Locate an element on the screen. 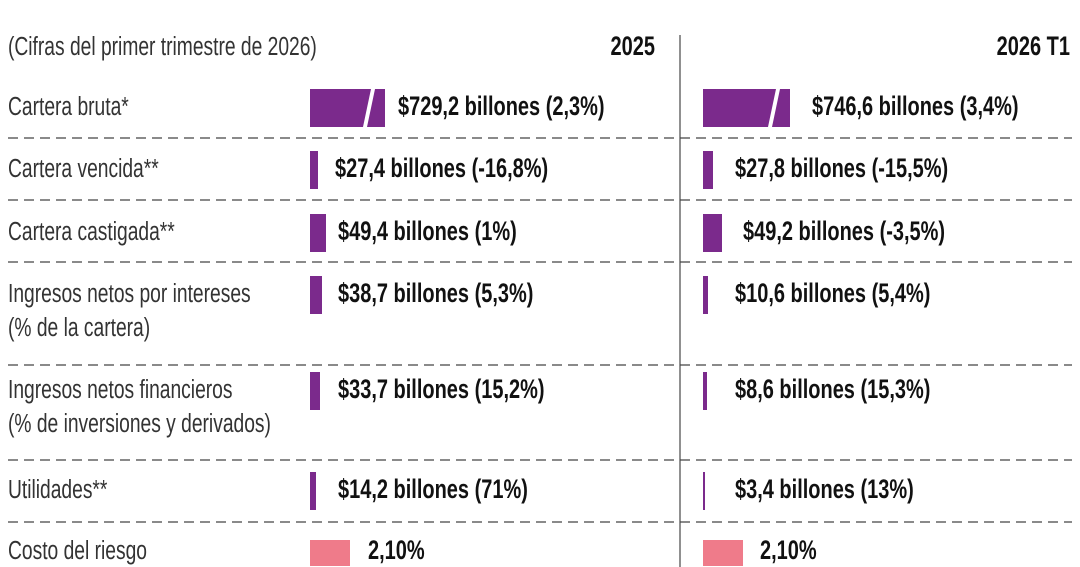 This screenshot has width=1080, height=567. row-value: $8,6 billones (15,3%) is located at coordinates (832, 389).